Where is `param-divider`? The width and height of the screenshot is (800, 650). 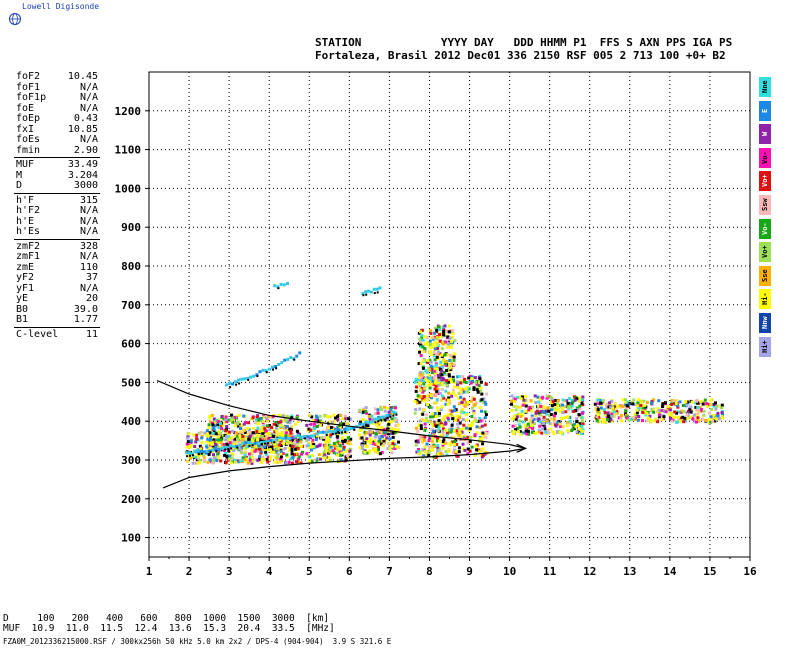 param-divider is located at coordinates (57, 327).